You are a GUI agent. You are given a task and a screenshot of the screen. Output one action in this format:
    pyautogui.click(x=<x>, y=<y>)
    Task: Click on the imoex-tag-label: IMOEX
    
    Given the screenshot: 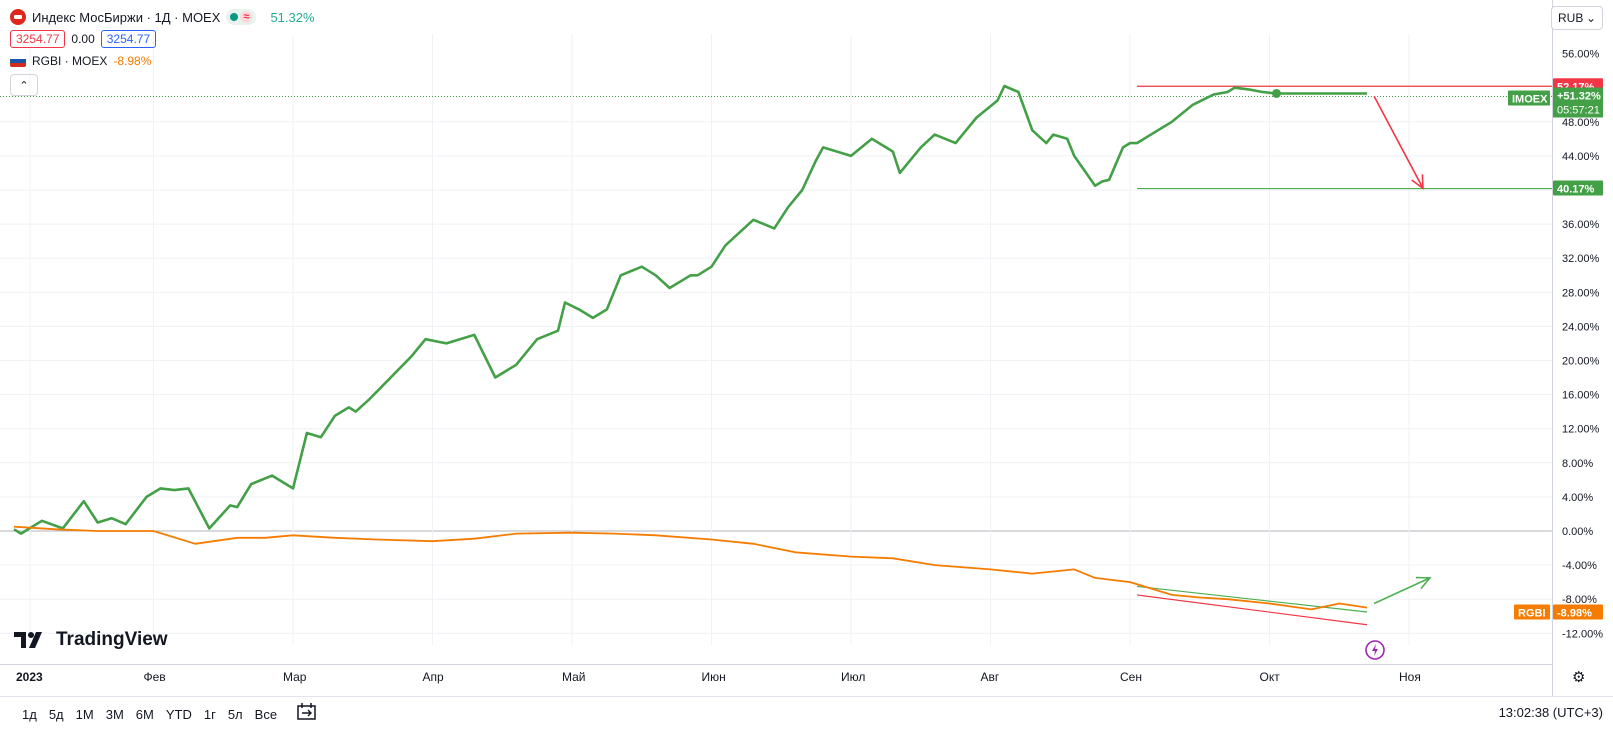 What is the action you would take?
    pyautogui.click(x=1530, y=99)
    